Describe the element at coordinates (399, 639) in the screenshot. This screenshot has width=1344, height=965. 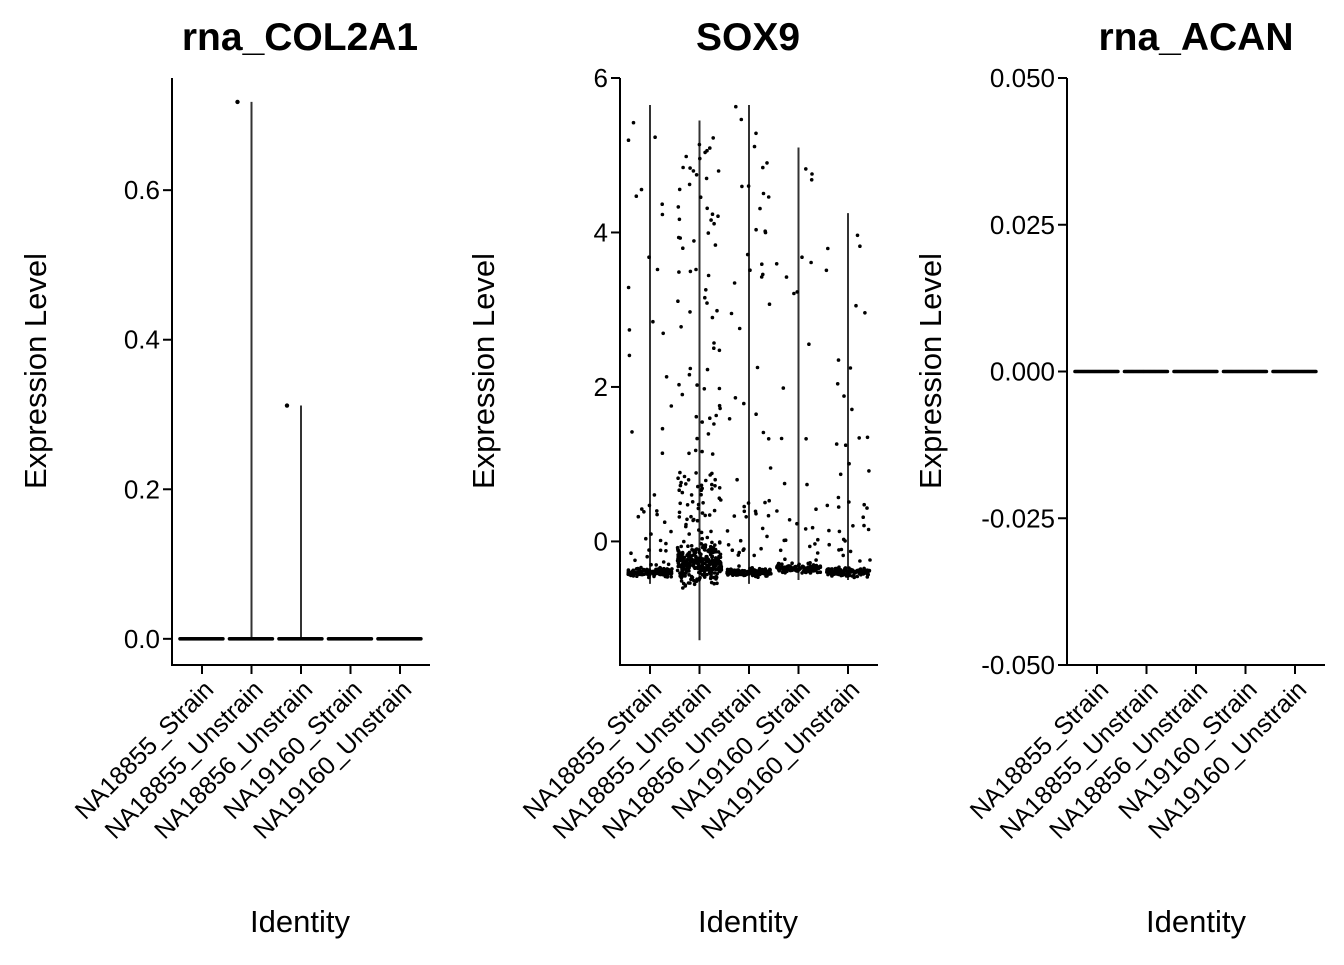
I see `violin-NA19160_Unstrain` at that location.